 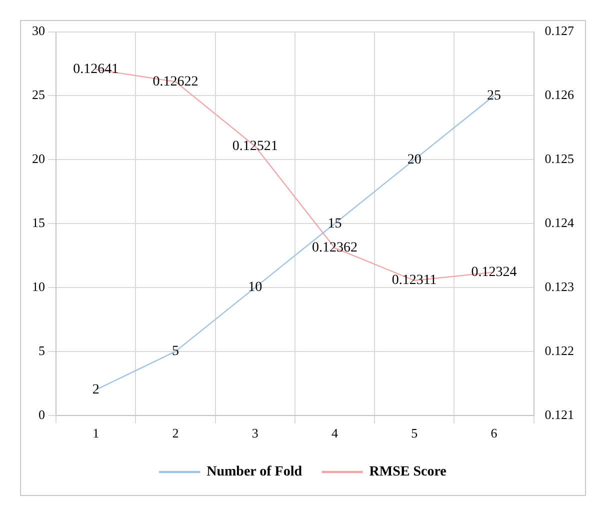 What do you see at coordinates (255, 433) in the screenshot?
I see `x-tick-label: 3` at bounding box center [255, 433].